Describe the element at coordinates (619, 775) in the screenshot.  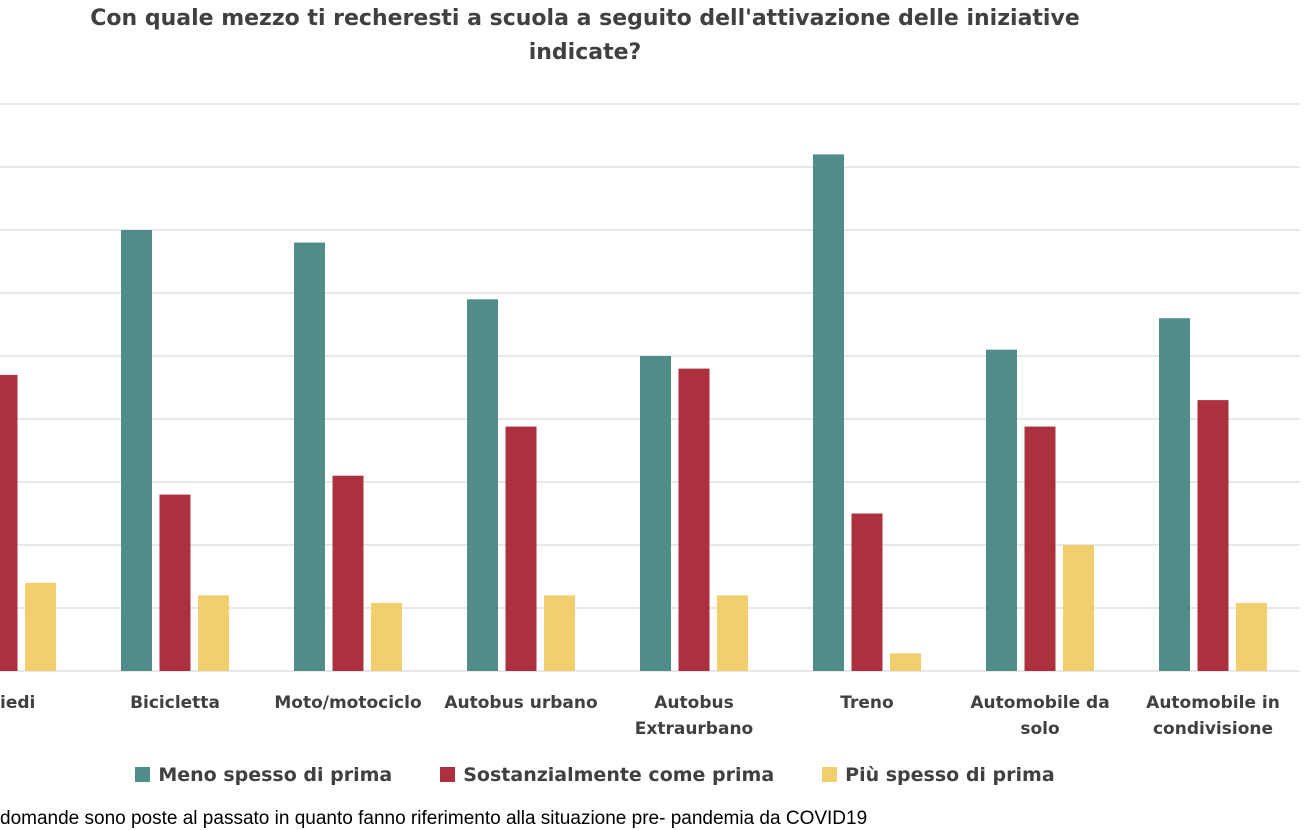
I see `legend-label: Sostanzialmente come prima` at that location.